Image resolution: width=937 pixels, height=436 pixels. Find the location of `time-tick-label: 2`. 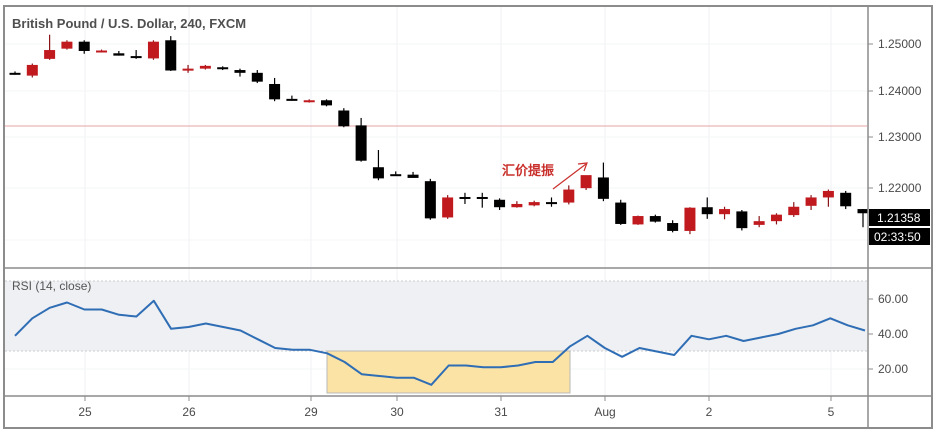

time-tick-label: 2 is located at coordinates (709, 412).